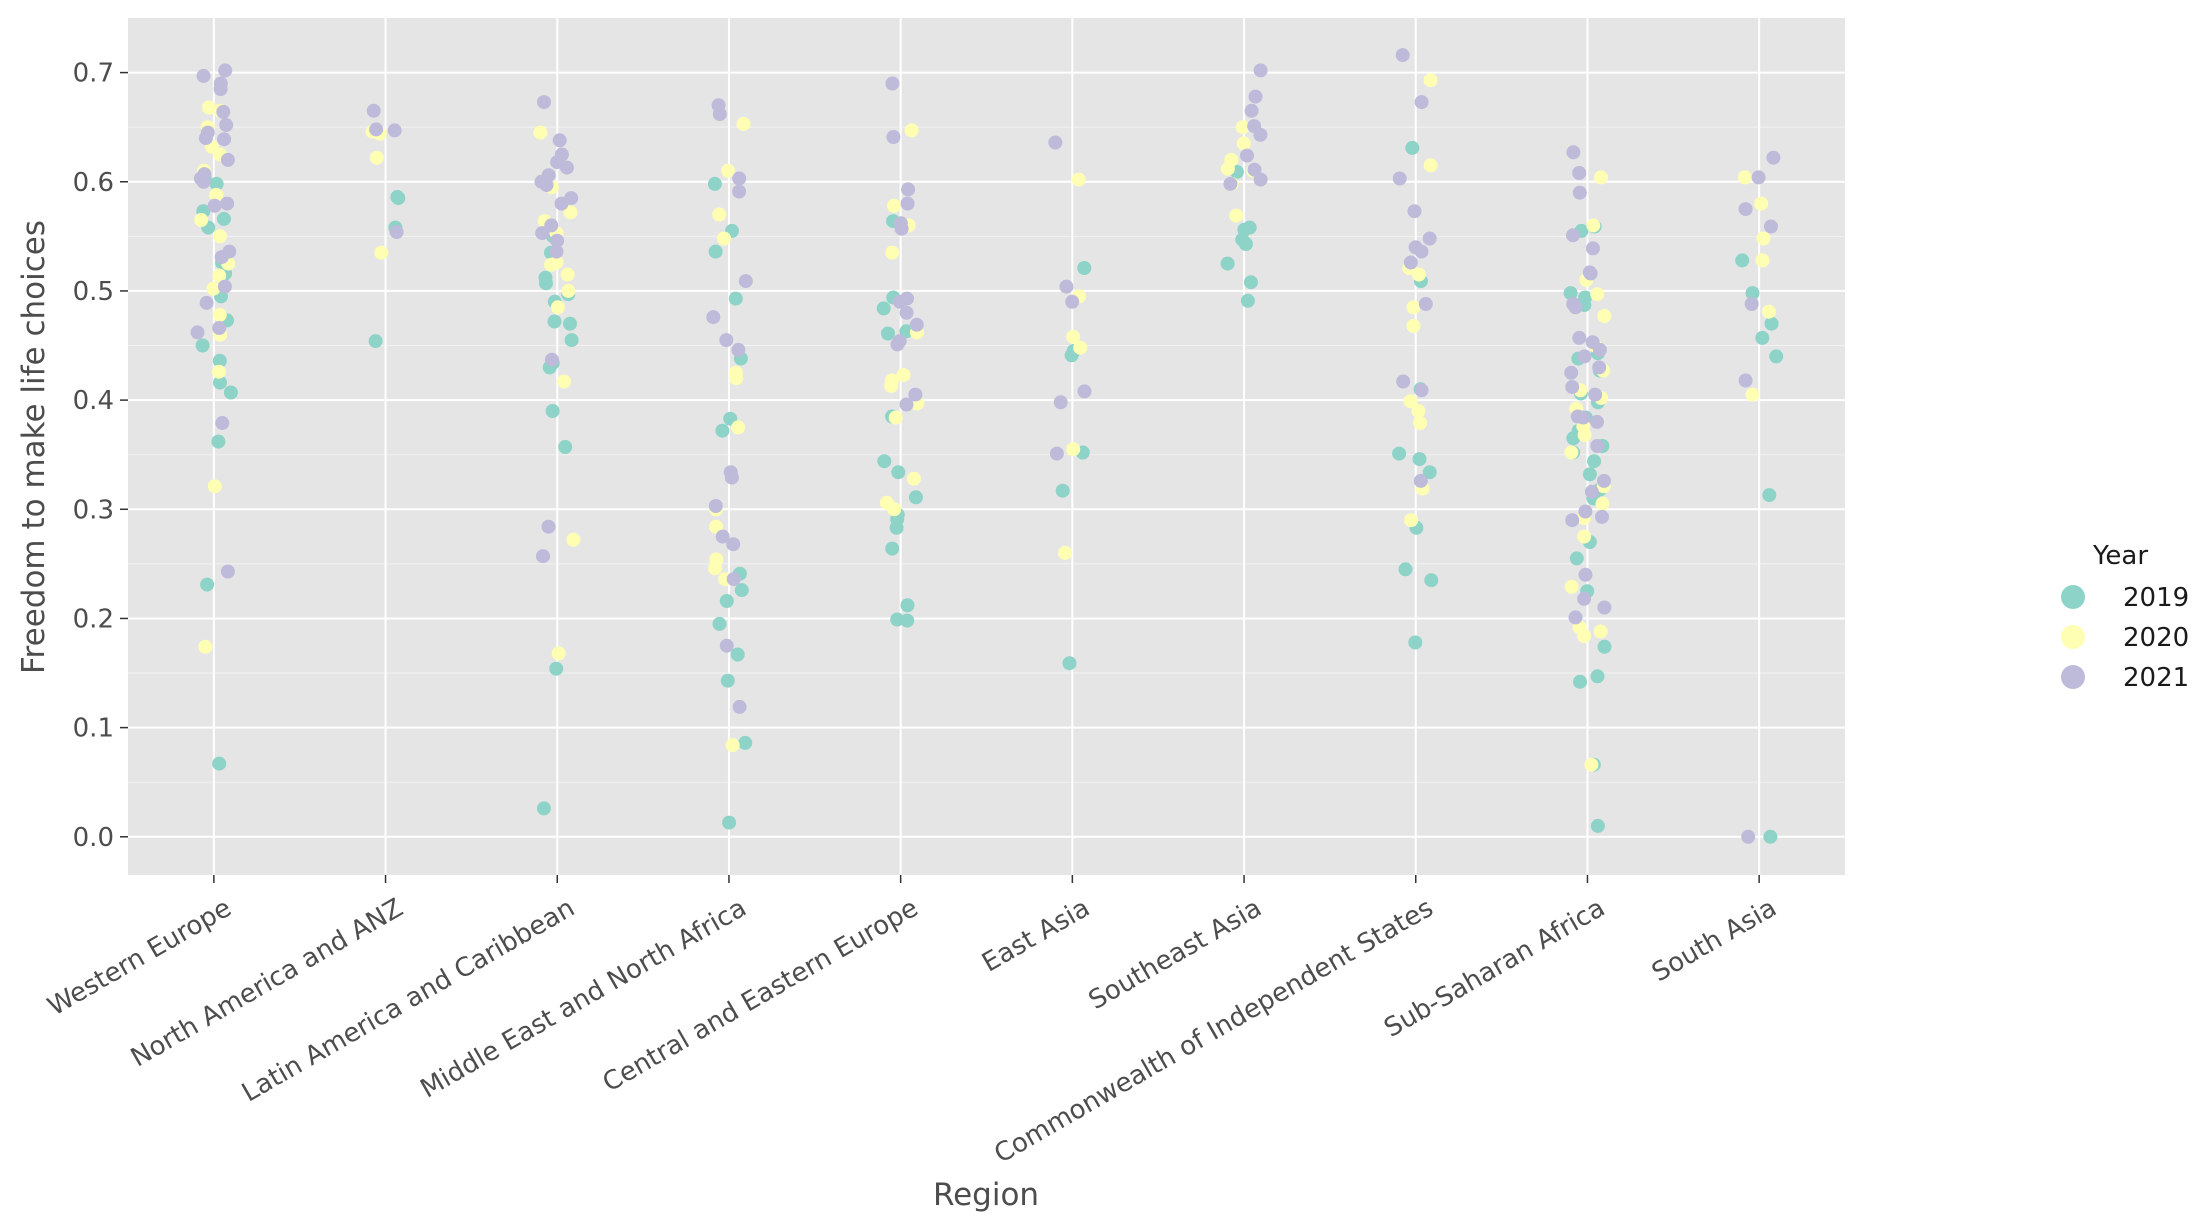 This screenshot has width=2207, height=1225. What do you see at coordinates (93, 838) in the screenshot?
I see `y-tick-label: 0.0` at bounding box center [93, 838].